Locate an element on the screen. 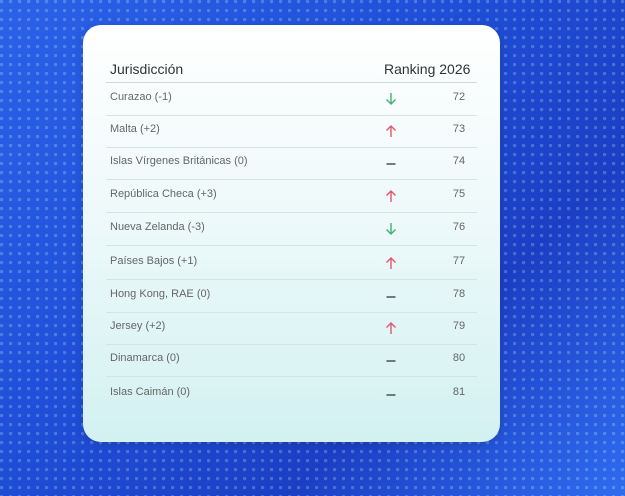 Image resolution: width=625 pixels, height=496 pixels. table-row: Islas Vírgenes Británicas (0) 74 is located at coordinates (291, 163).